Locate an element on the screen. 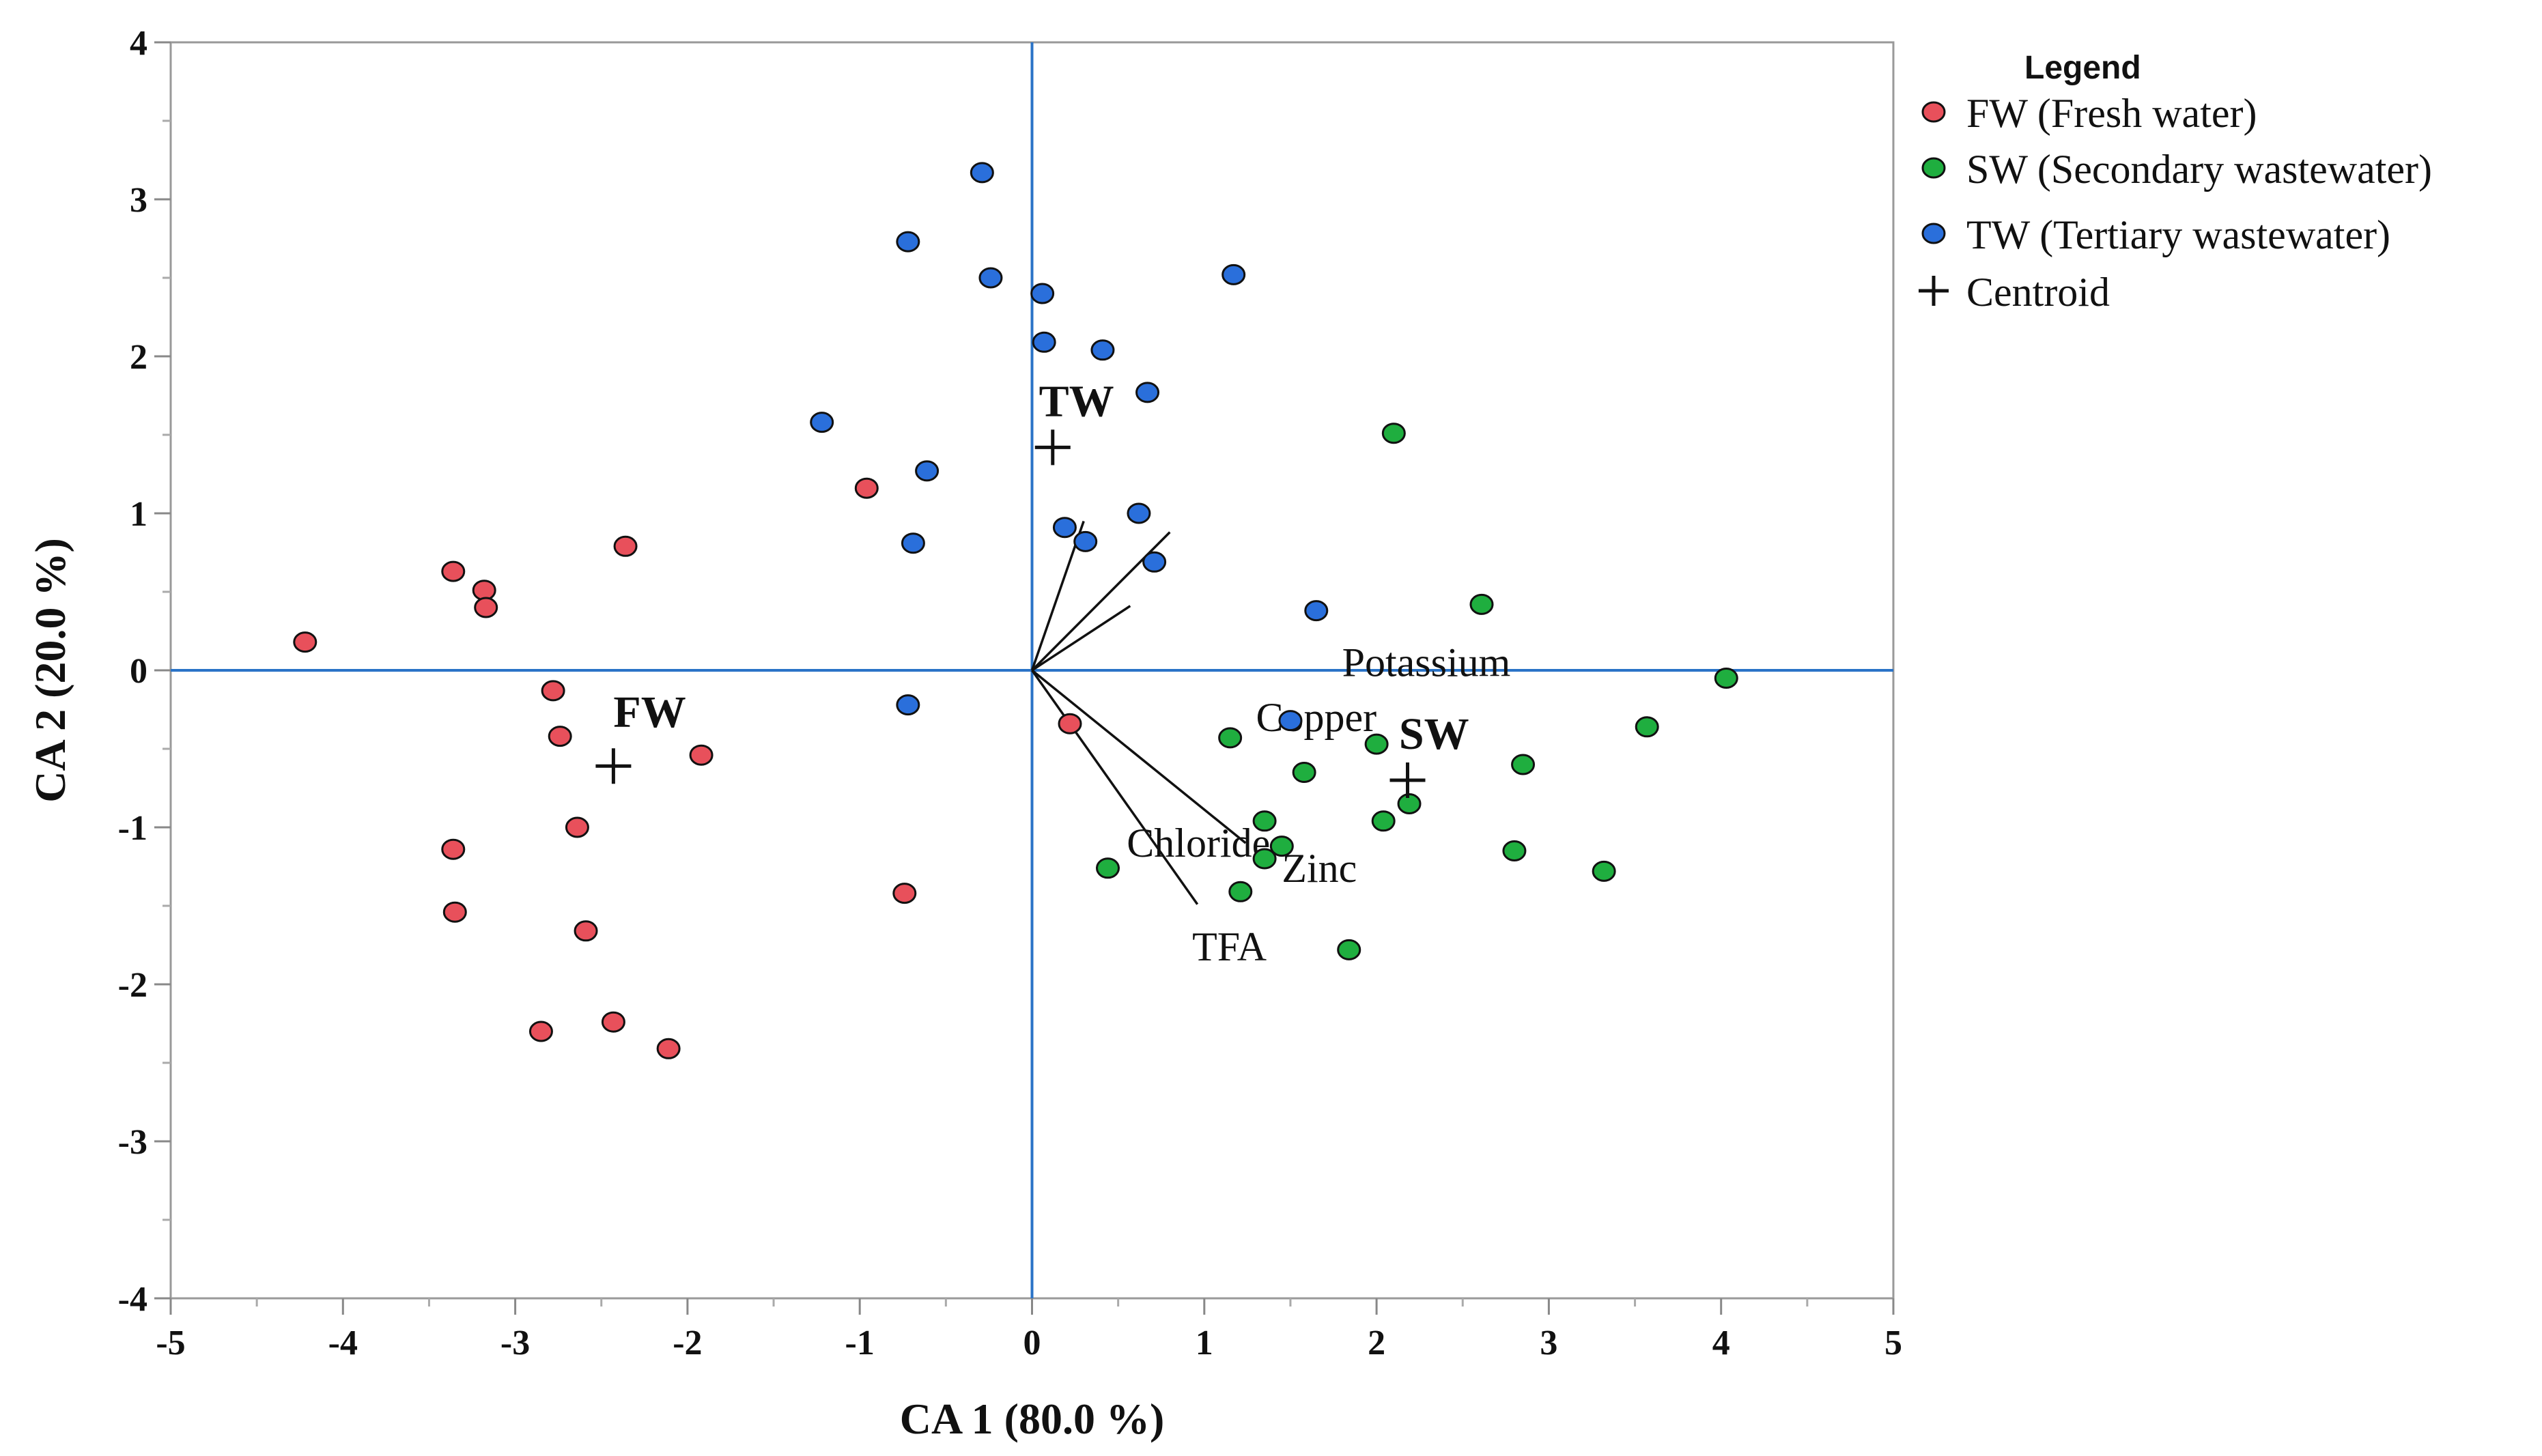 The width and height of the screenshot is (2542, 1456). legend-entry-label: TW (Tertiary wastewater) is located at coordinates (2178, 234).